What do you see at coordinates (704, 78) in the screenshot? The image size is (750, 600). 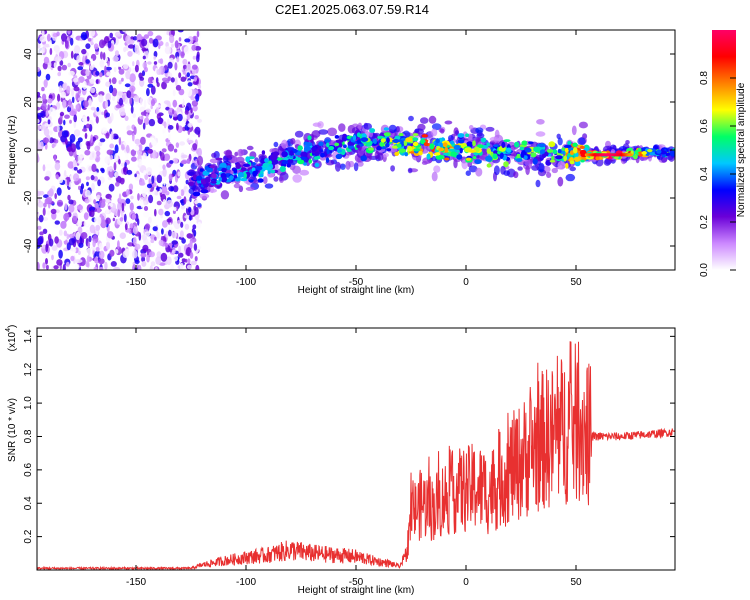 I see `colorbar-tick-label: 0.8` at bounding box center [704, 78].